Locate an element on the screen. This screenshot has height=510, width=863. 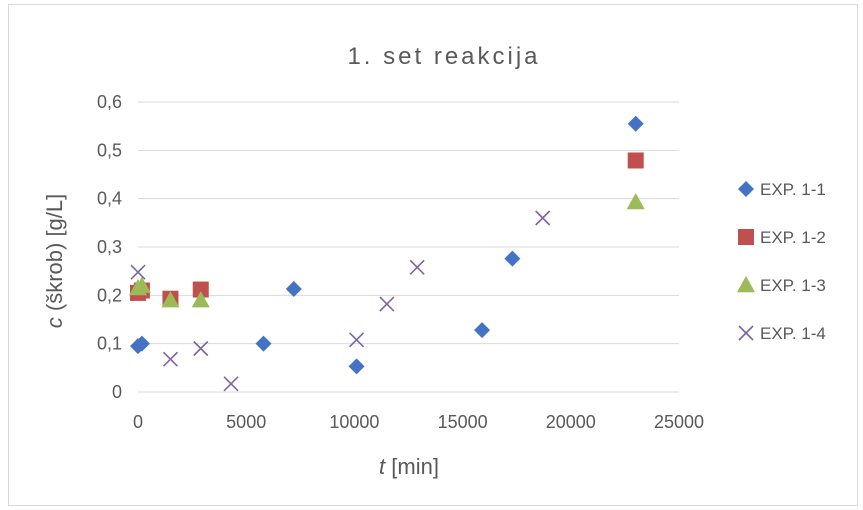
y-tick-label: 0,2 is located at coordinates (109, 295).